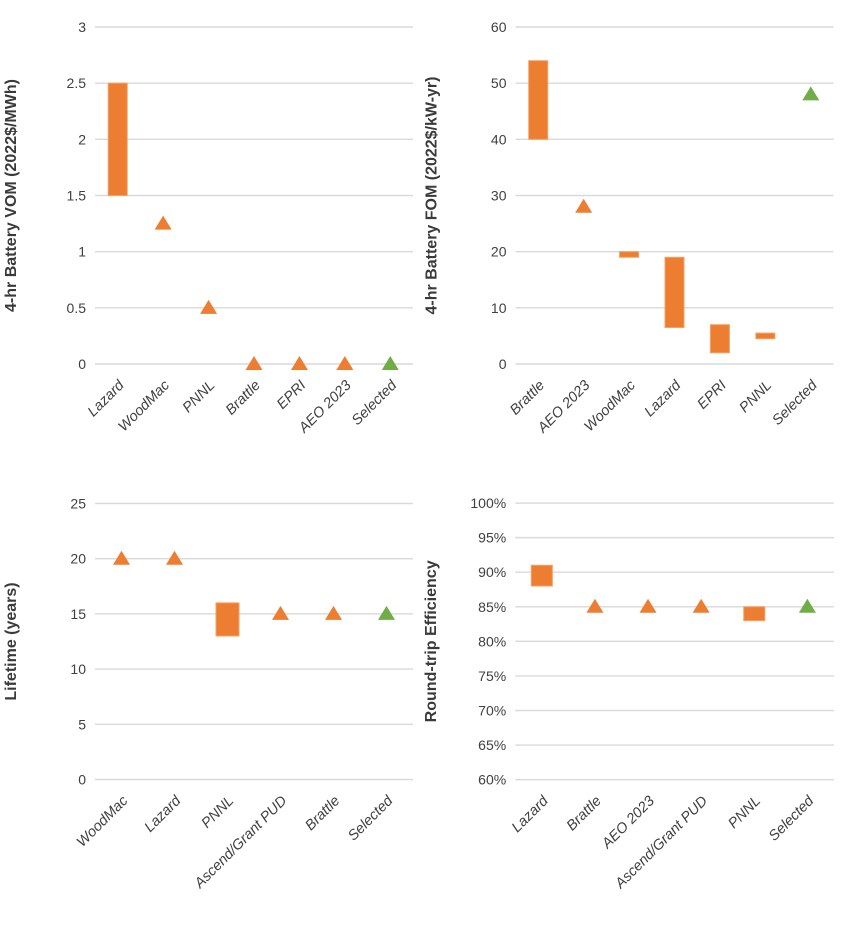  What do you see at coordinates (492, 780) in the screenshot?
I see `y-tick-label: 60%` at bounding box center [492, 780].